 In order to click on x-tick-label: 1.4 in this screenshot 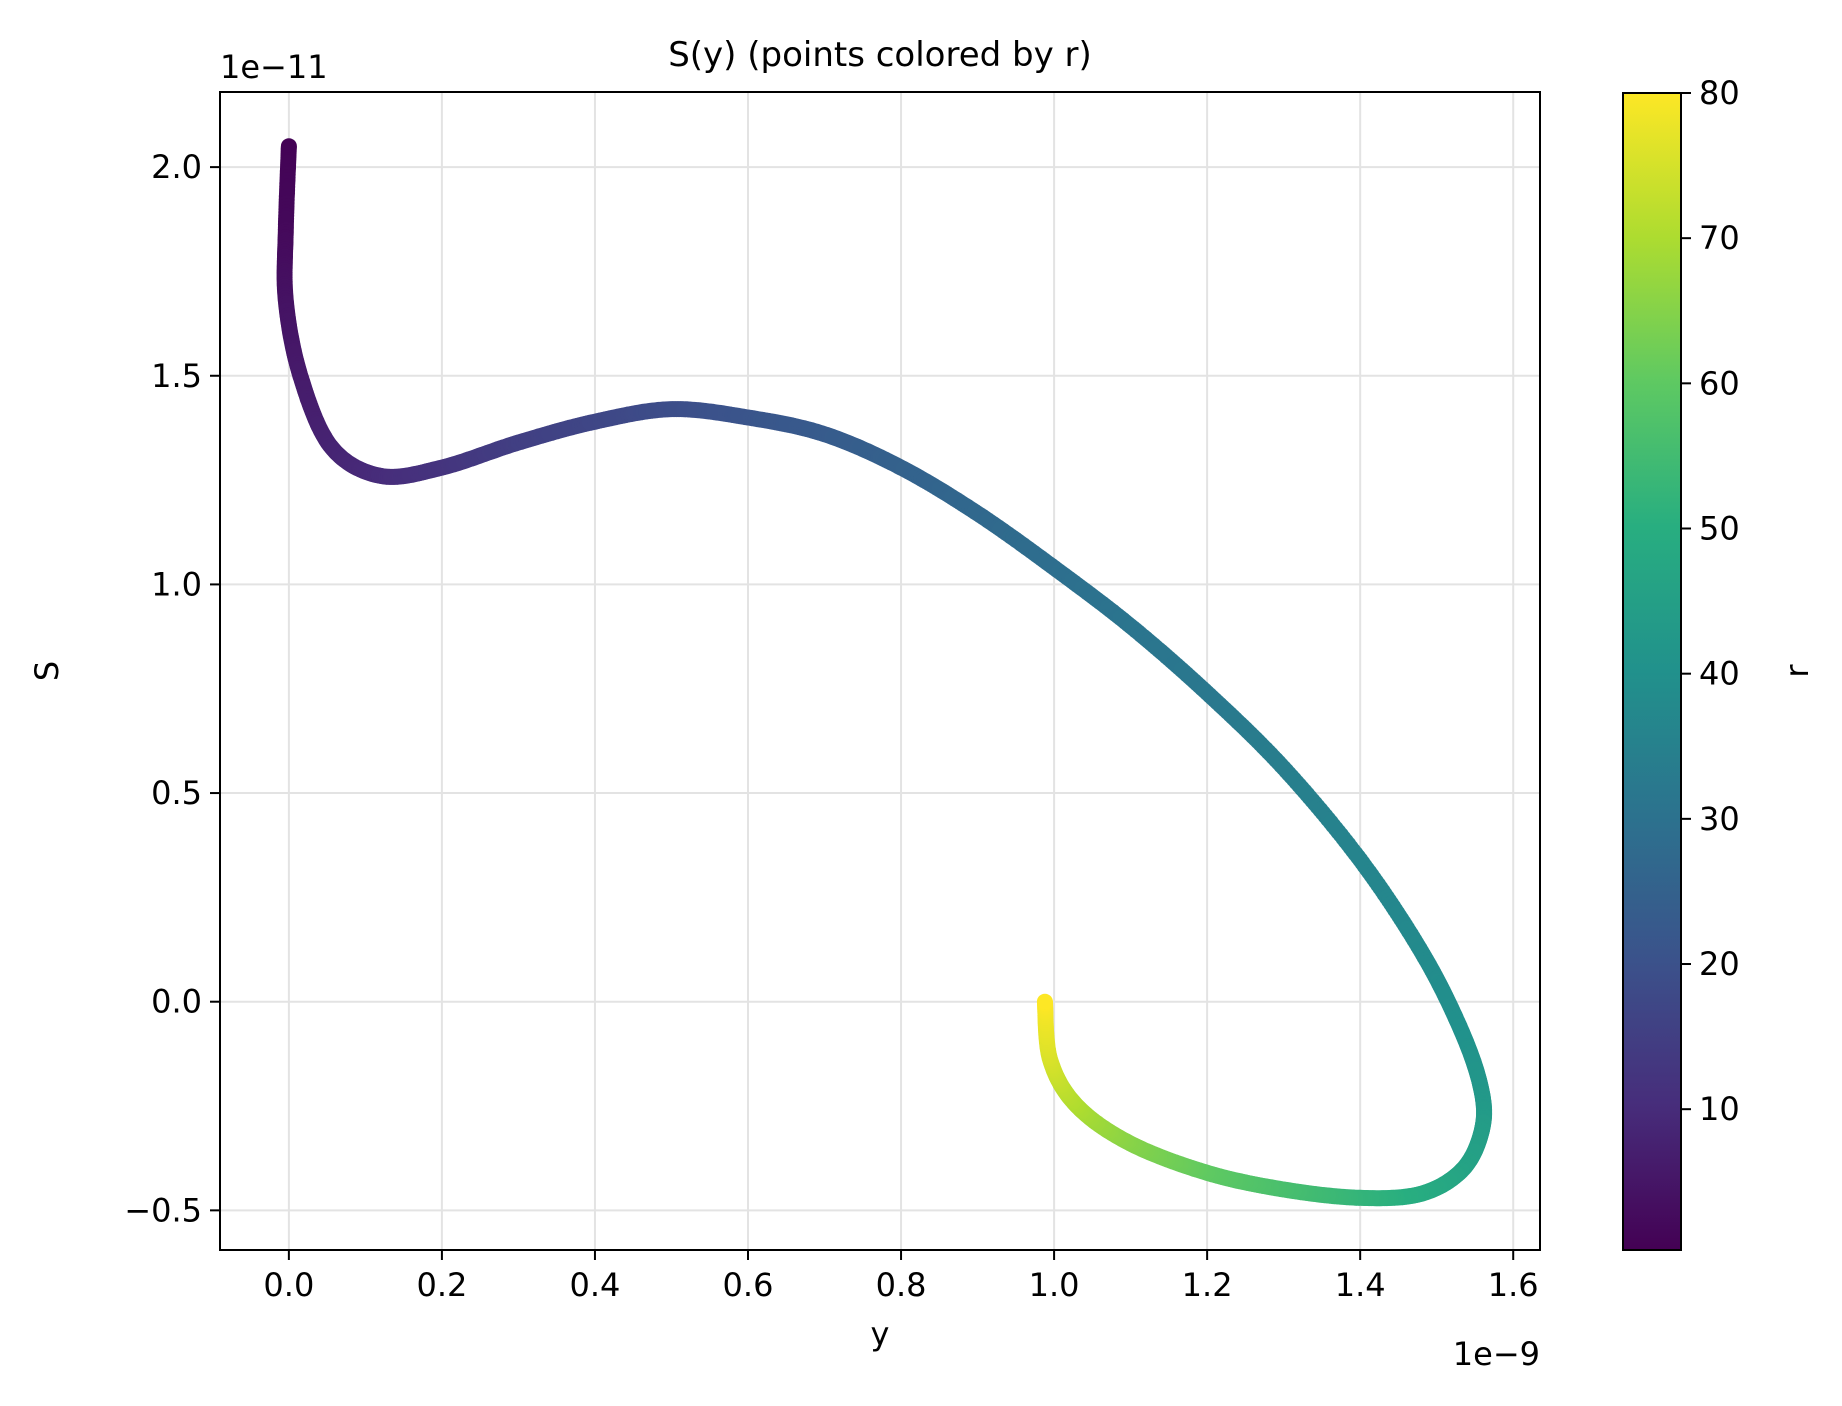, I will do `click(1360, 1285)`.